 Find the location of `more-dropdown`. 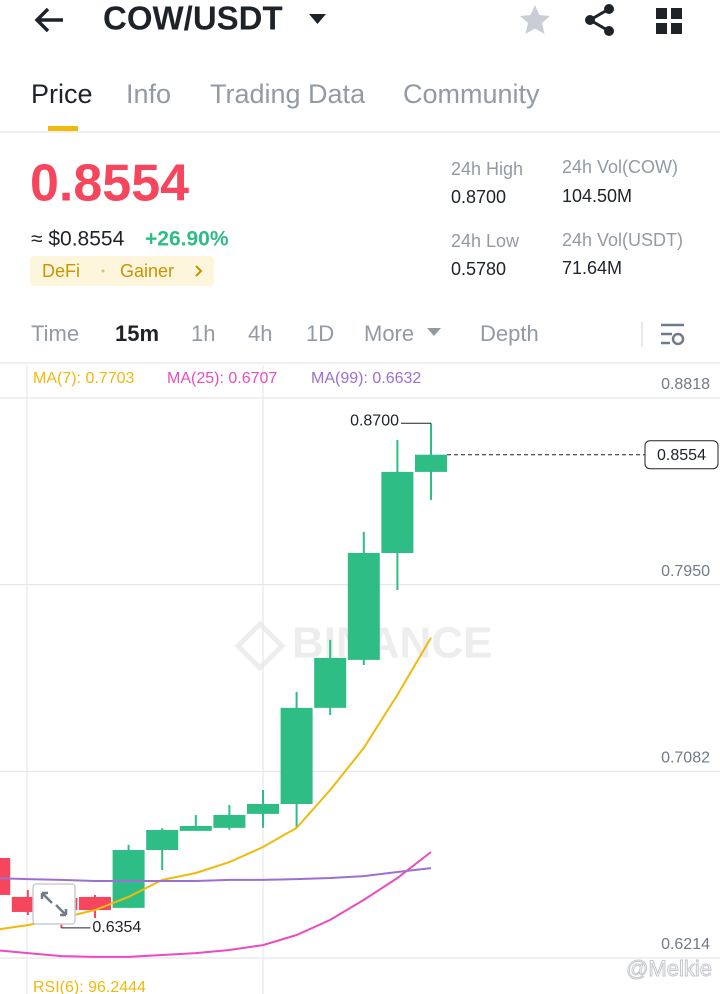

more-dropdown is located at coordinates (434, 332).